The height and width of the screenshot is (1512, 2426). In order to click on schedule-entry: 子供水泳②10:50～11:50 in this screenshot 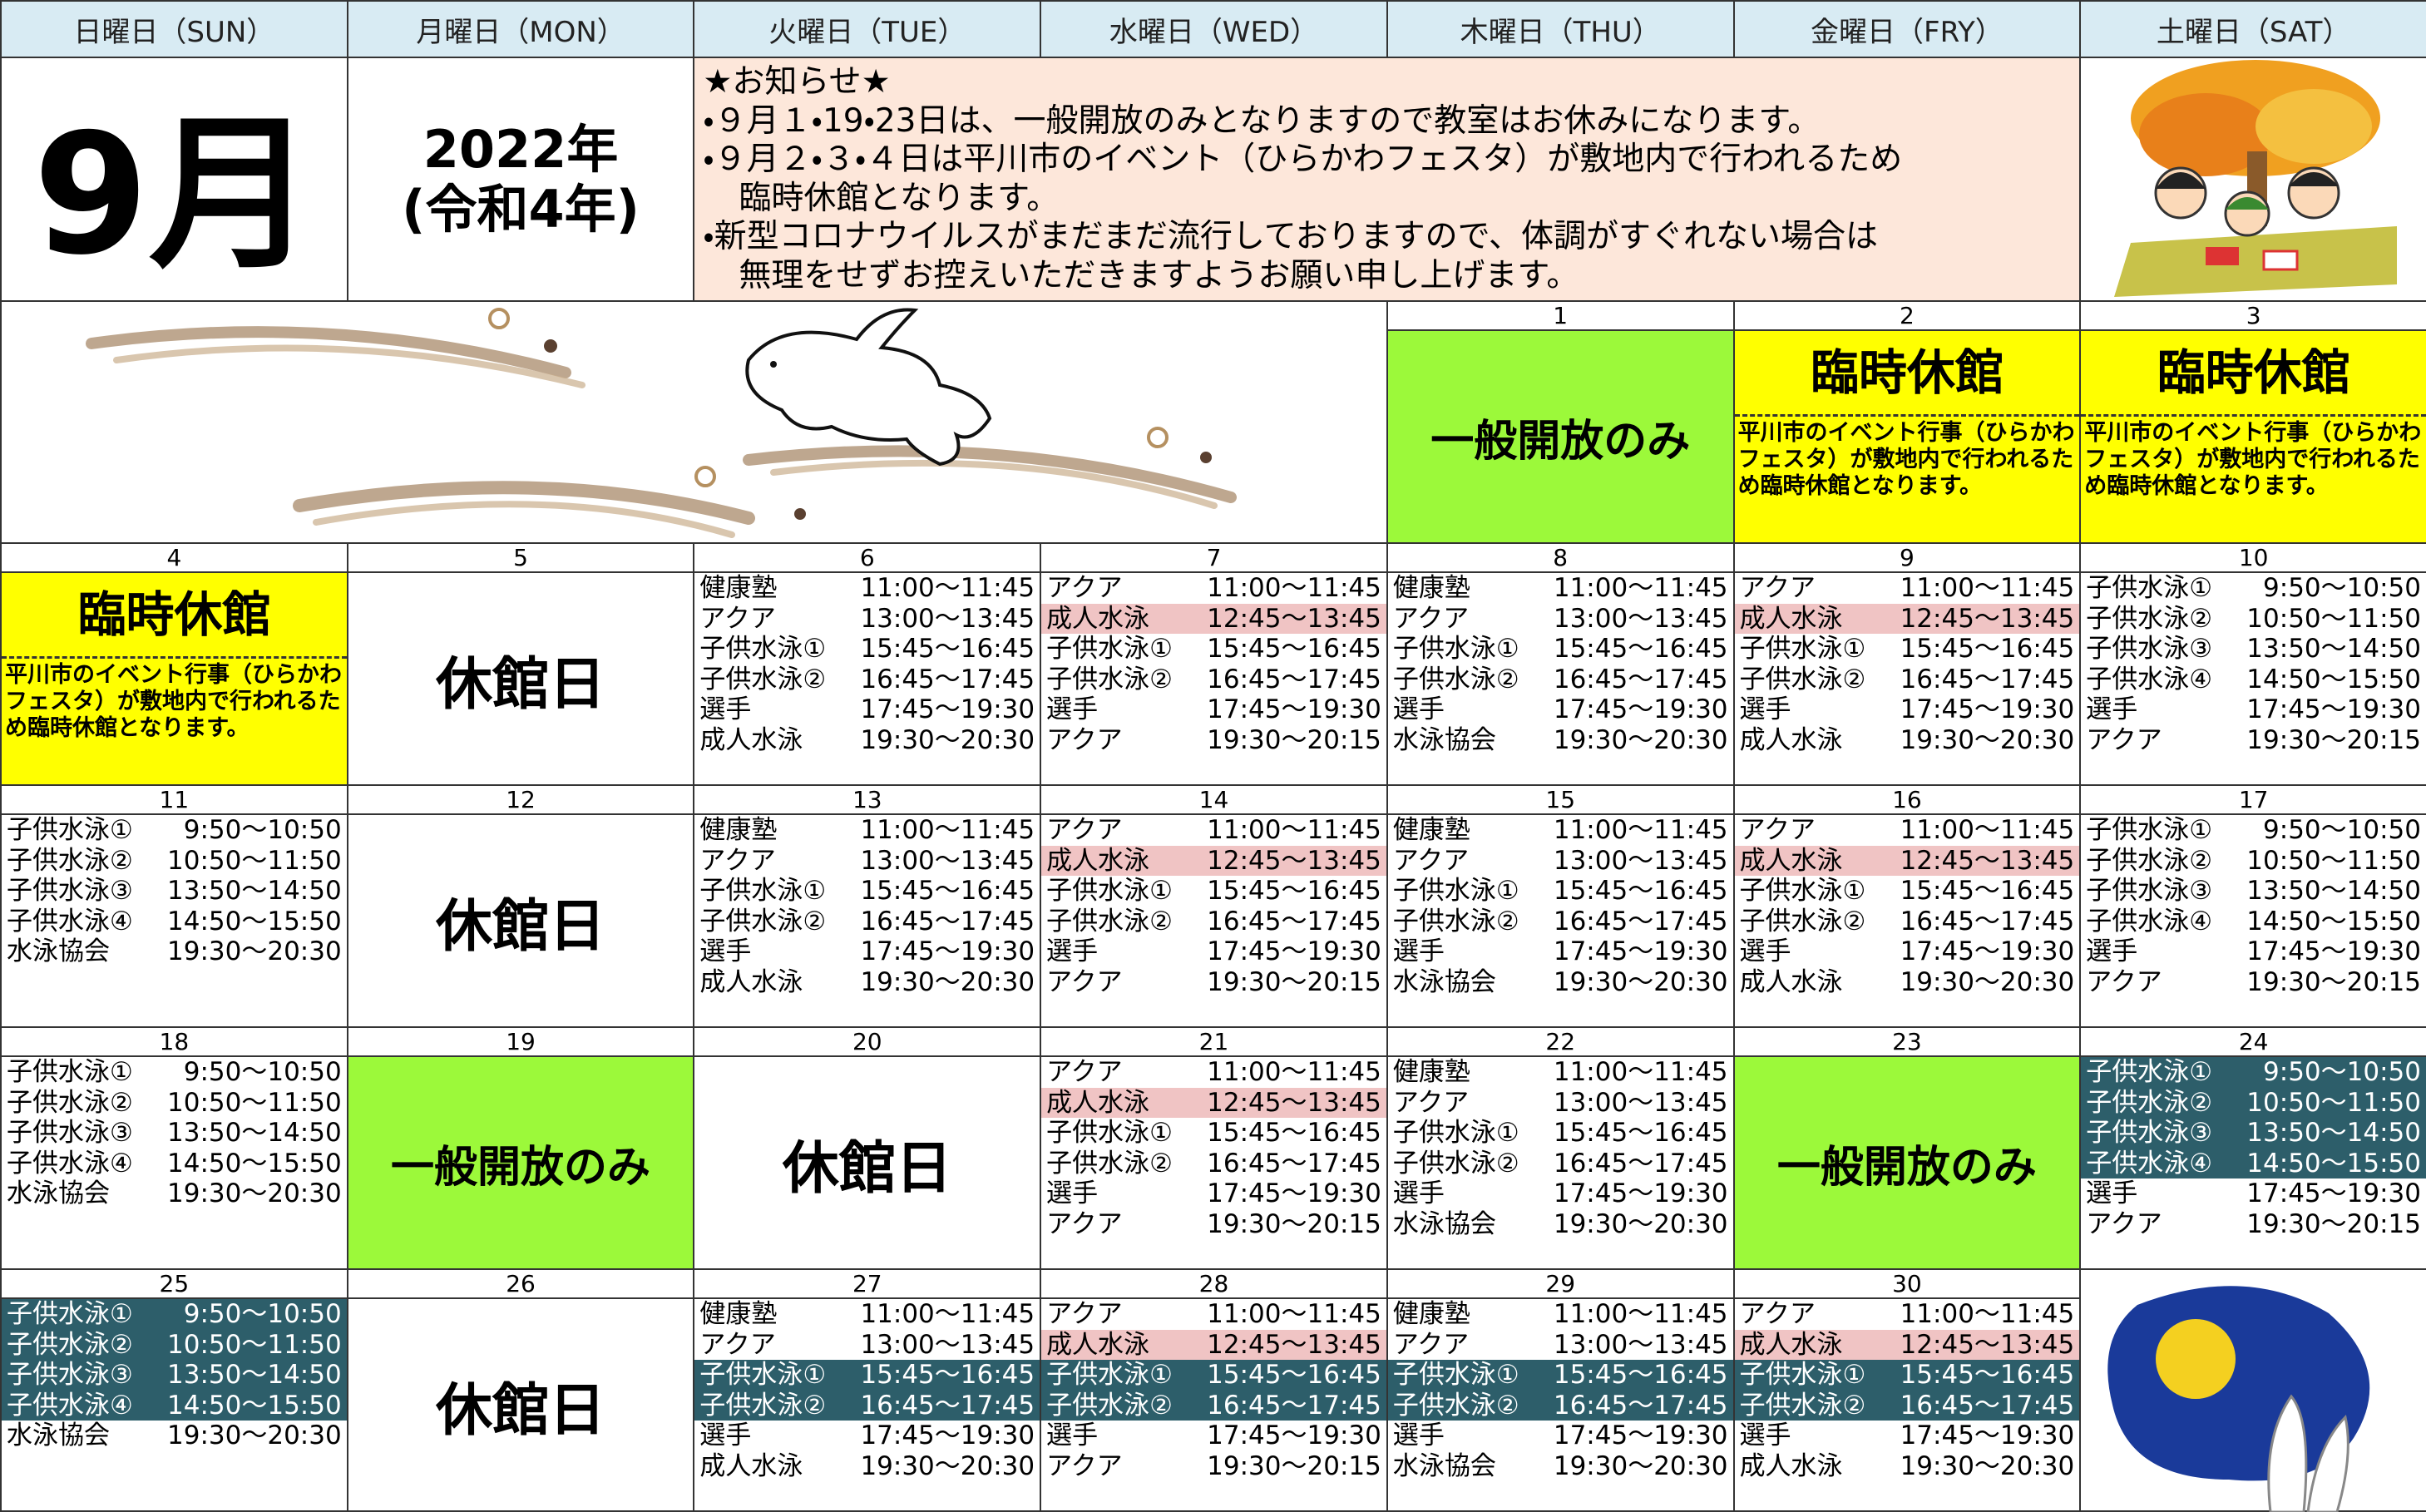, I will do `click(174, 861)`.